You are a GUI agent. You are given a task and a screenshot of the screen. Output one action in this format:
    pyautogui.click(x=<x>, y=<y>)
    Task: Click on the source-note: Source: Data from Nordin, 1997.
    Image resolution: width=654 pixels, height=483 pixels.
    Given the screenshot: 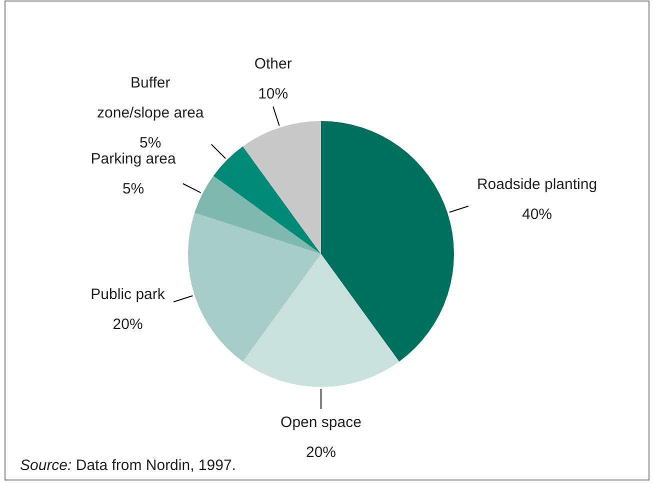 What is the action you would take?
    pyautogui.click(x=128, y=465)
    